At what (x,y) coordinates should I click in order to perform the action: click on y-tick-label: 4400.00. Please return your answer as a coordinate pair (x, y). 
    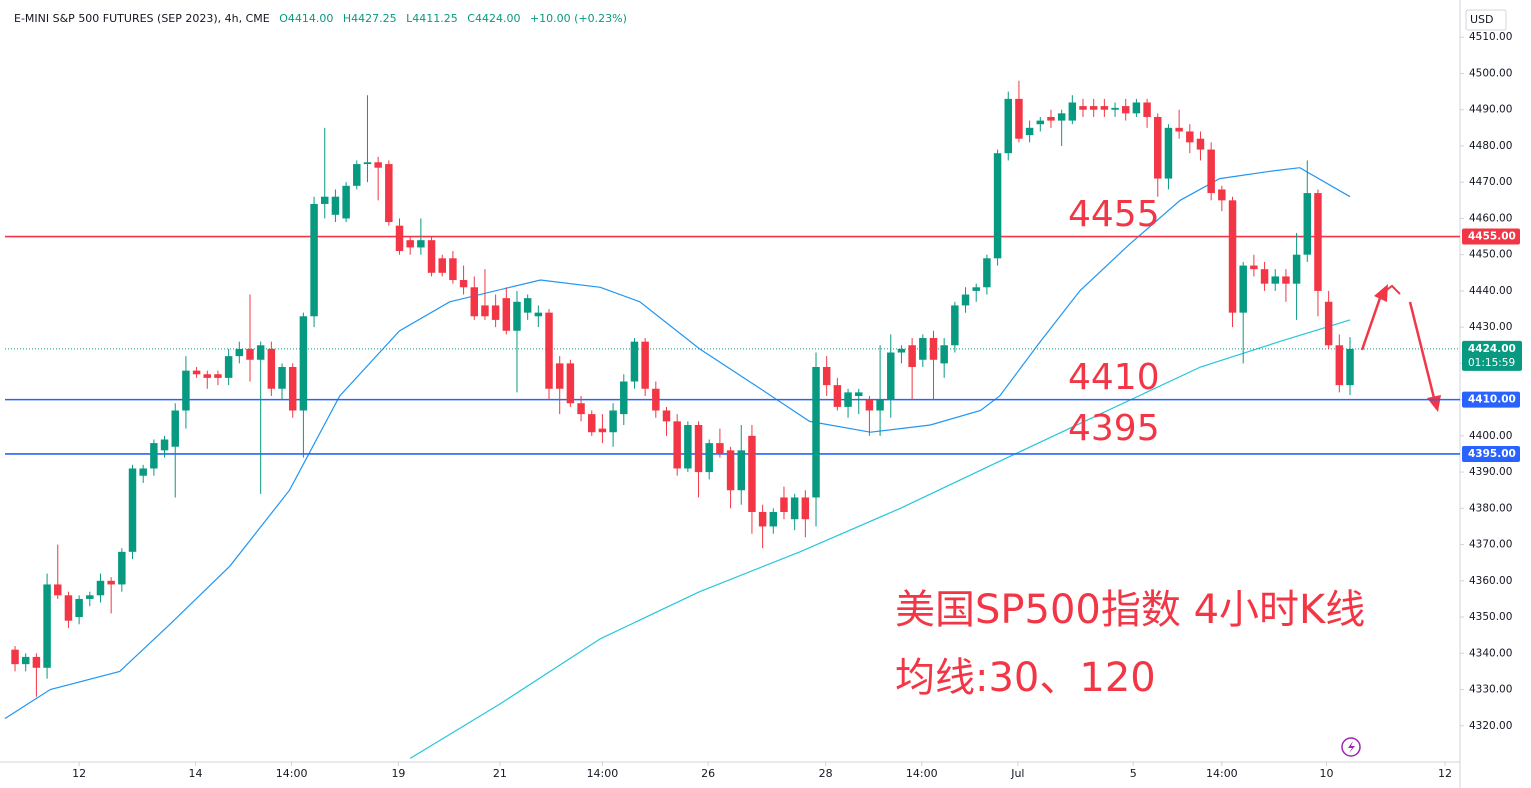
    Looking at the image, I should click on (1490, 436).